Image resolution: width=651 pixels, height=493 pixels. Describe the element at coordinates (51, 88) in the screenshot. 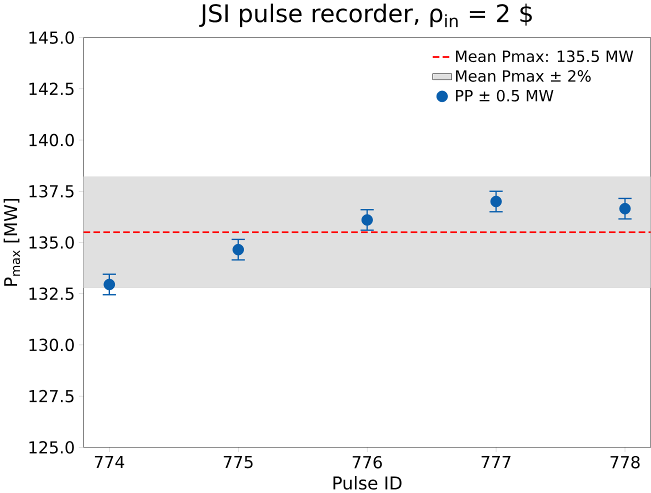

I see `y-tick-label: 142.5` at that location.